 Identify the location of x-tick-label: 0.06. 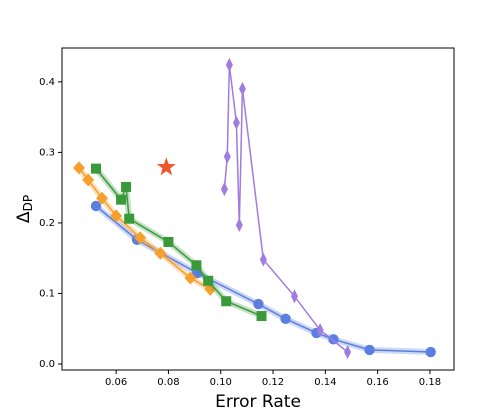
(116, 382).